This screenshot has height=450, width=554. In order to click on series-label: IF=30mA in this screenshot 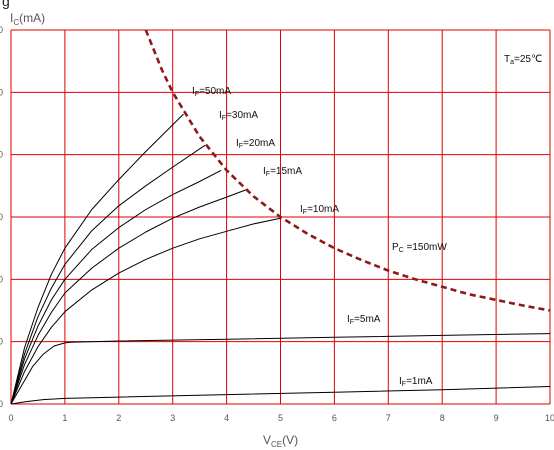, I will do `click(238, 116)`.